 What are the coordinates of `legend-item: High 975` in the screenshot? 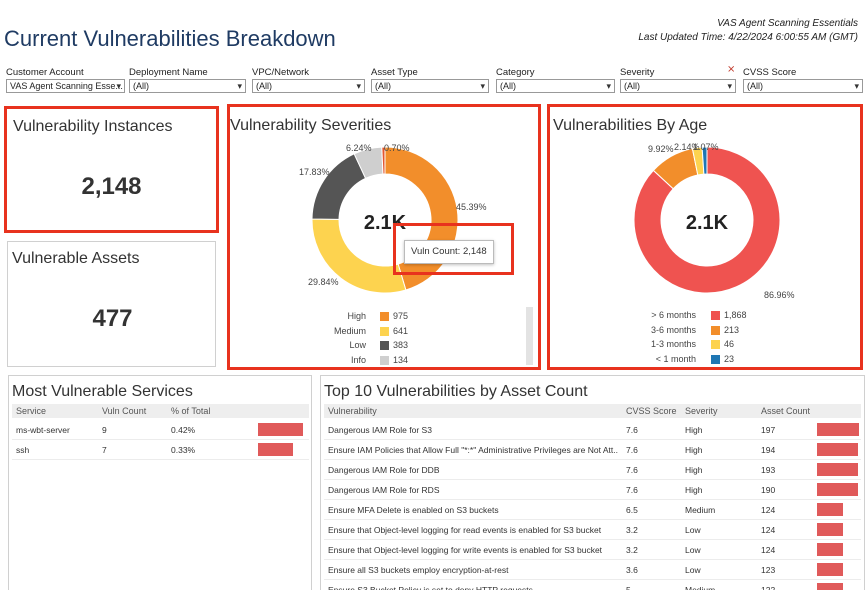 It's located at (380, 316).